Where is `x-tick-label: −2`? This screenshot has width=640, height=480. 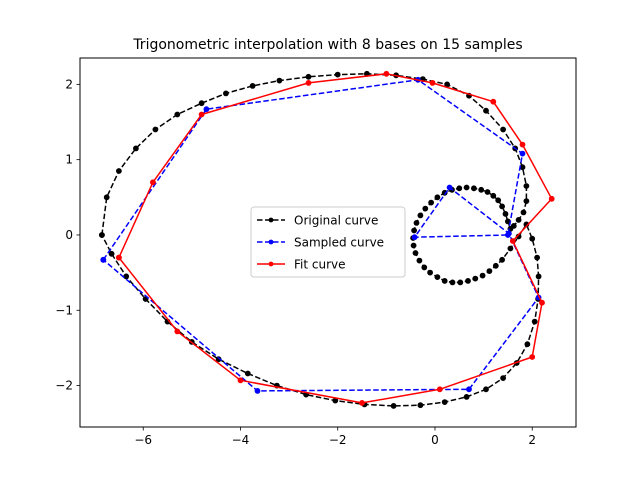
x-tick-label: −2 is located at coordinates (338, 440).